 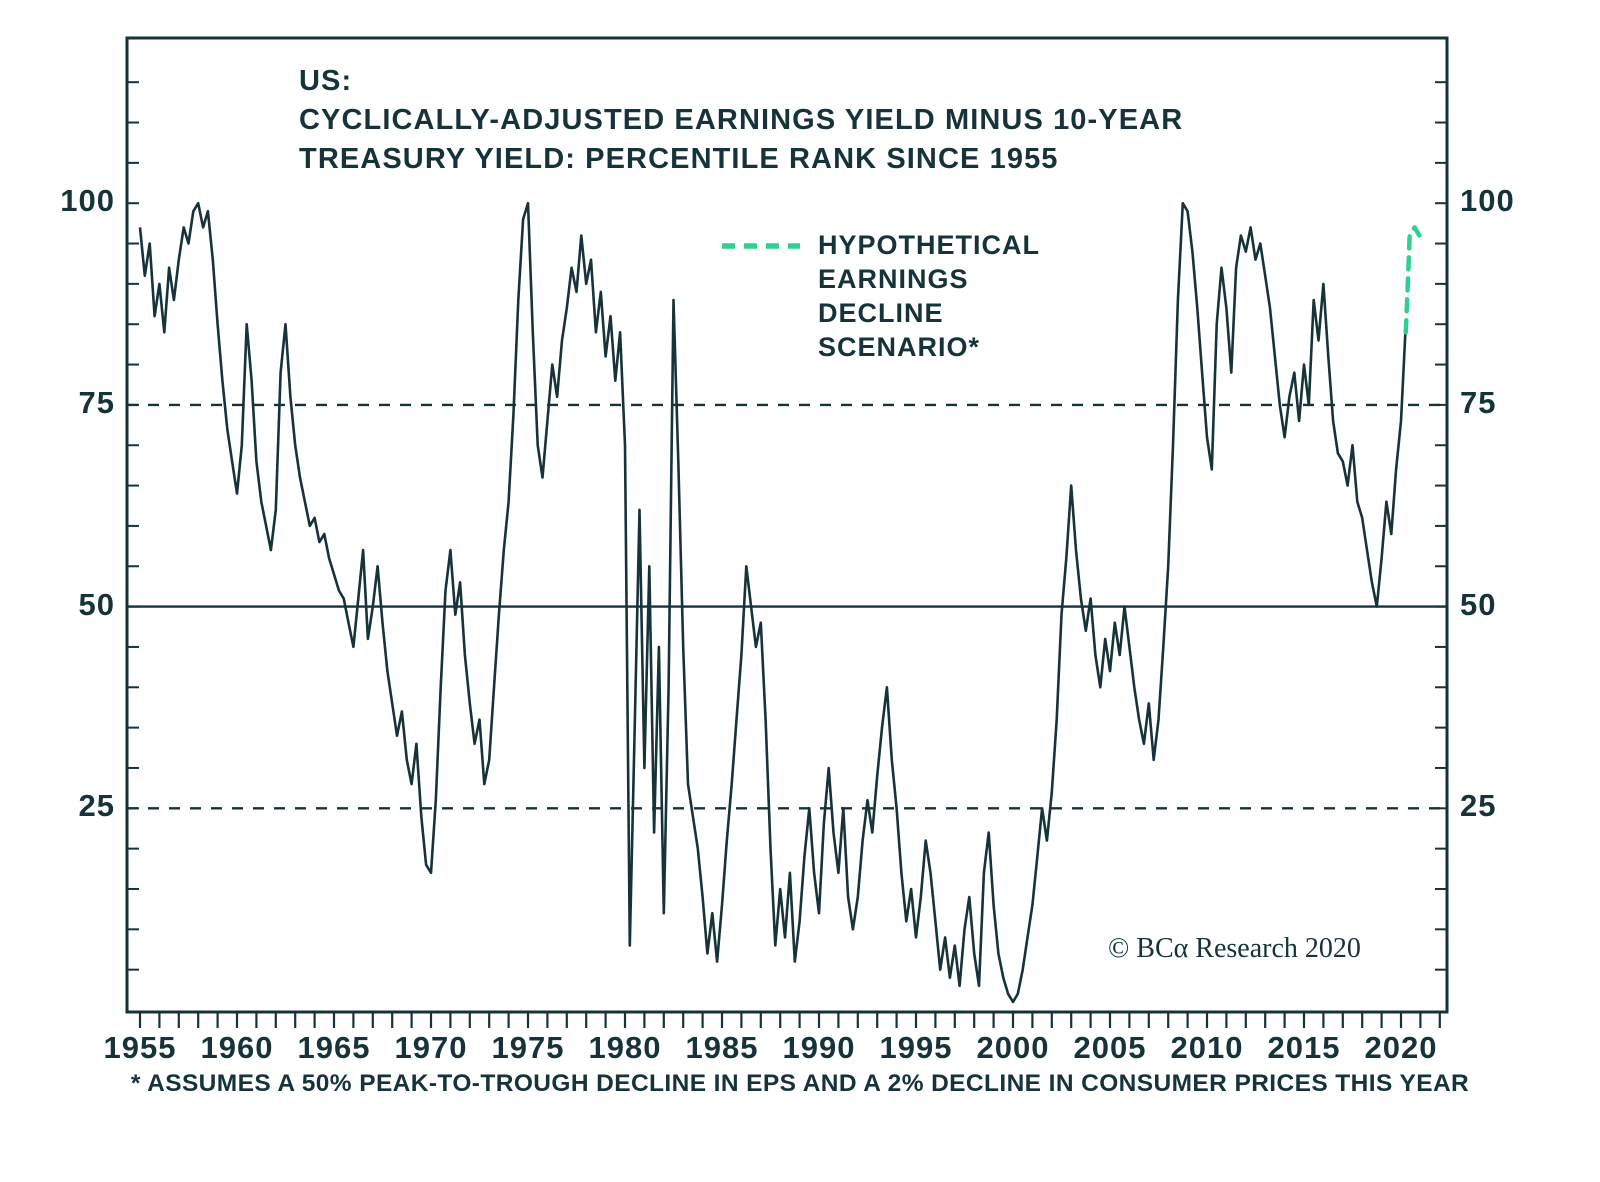 I want to click on x-axis-label-2005: 2005, so click(x=1110, y=1047).